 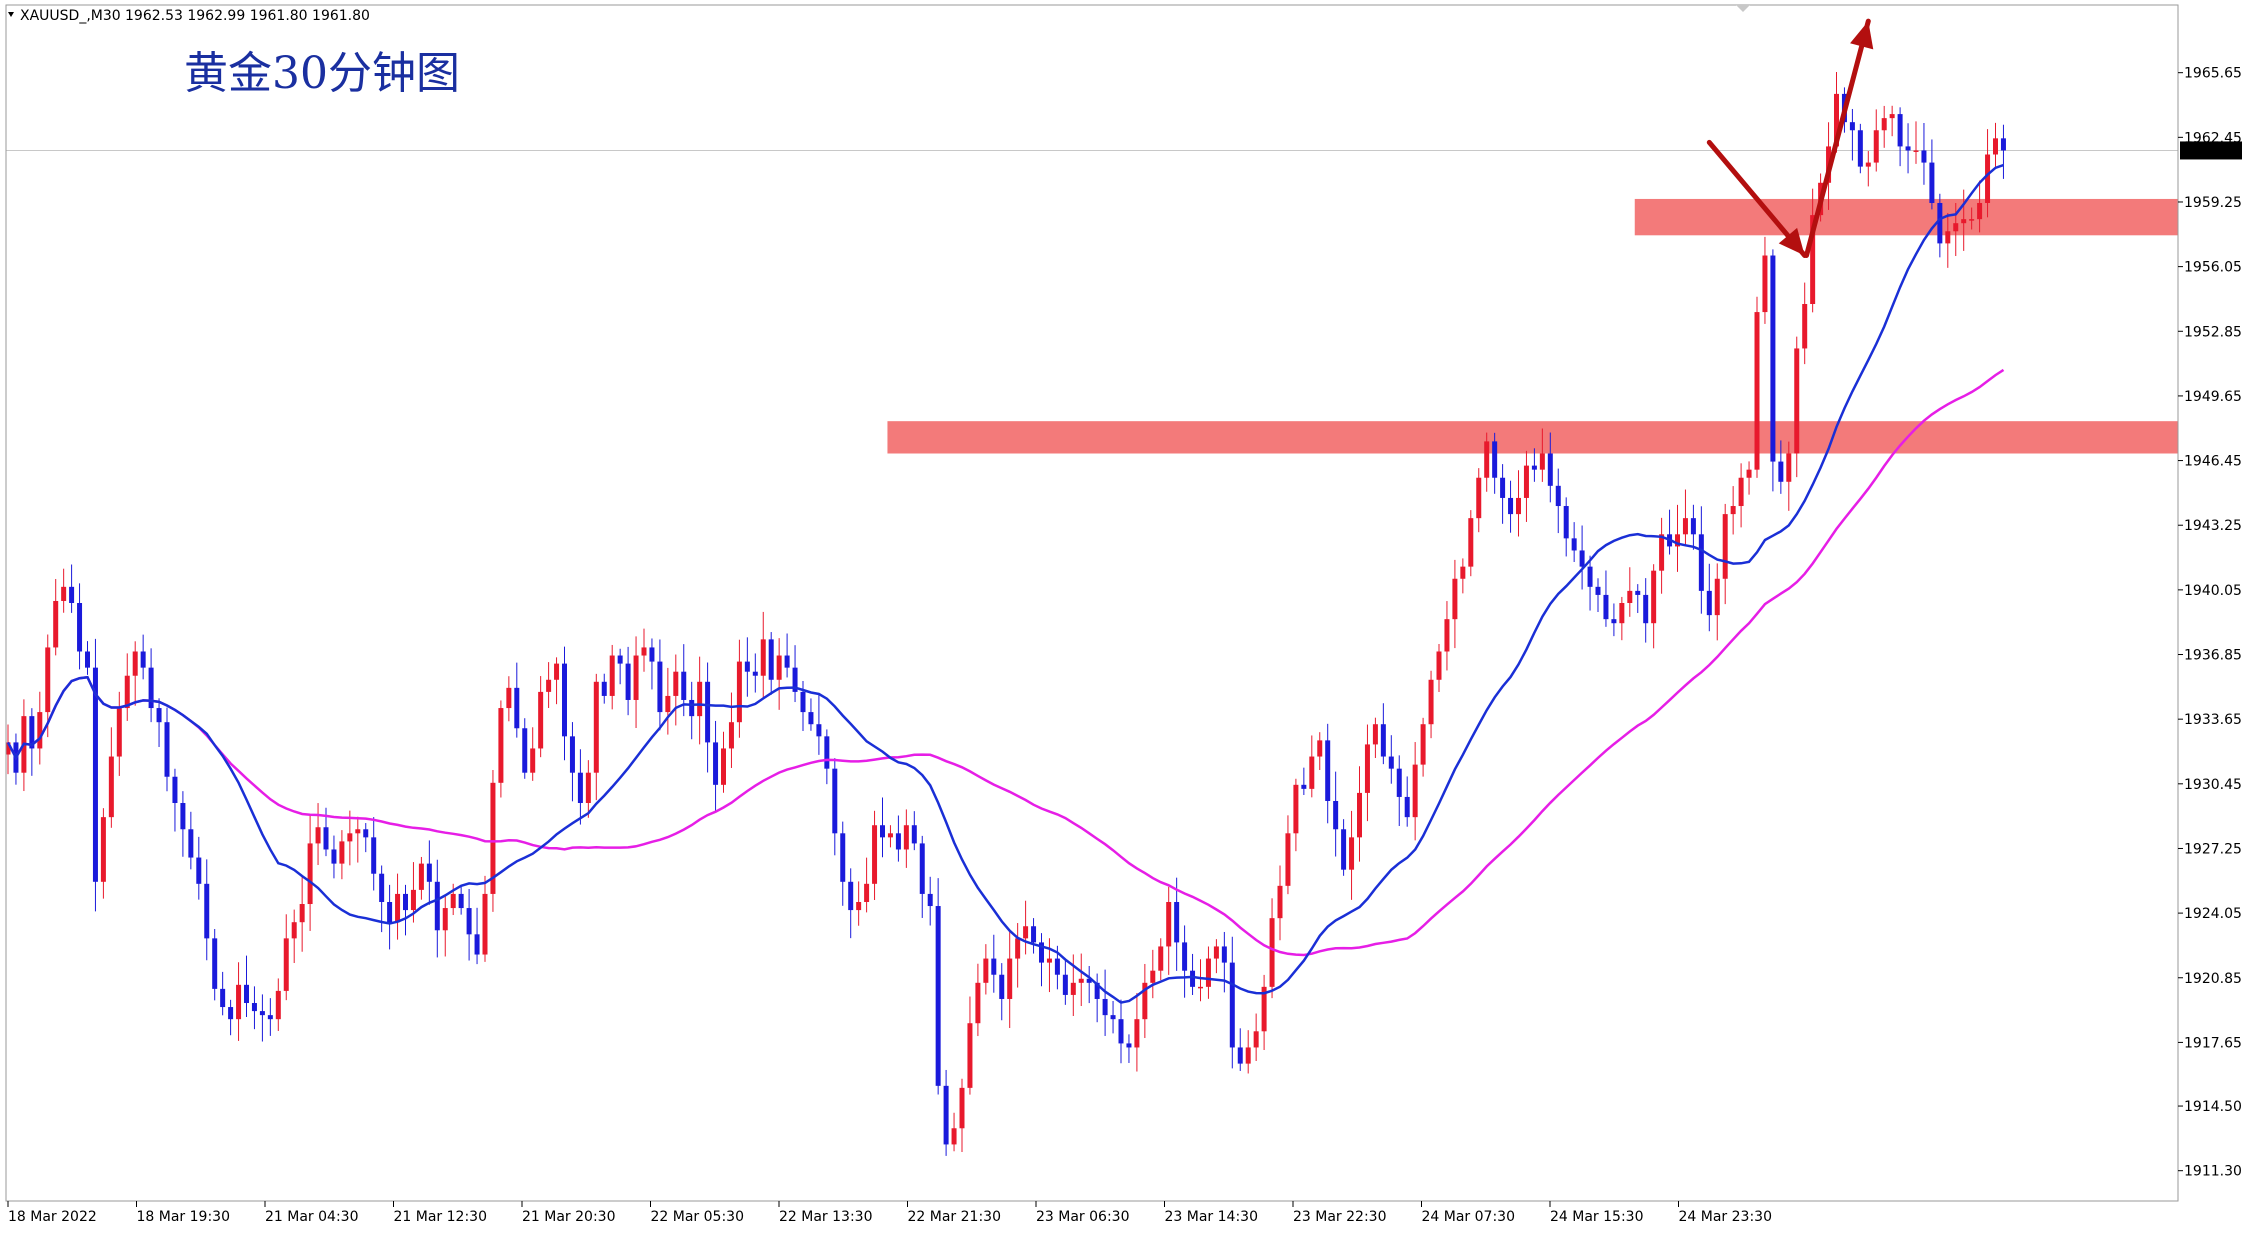 I want to click on x-tick-label: 23 Mar 06:30, so click(x=1082, y=1217).